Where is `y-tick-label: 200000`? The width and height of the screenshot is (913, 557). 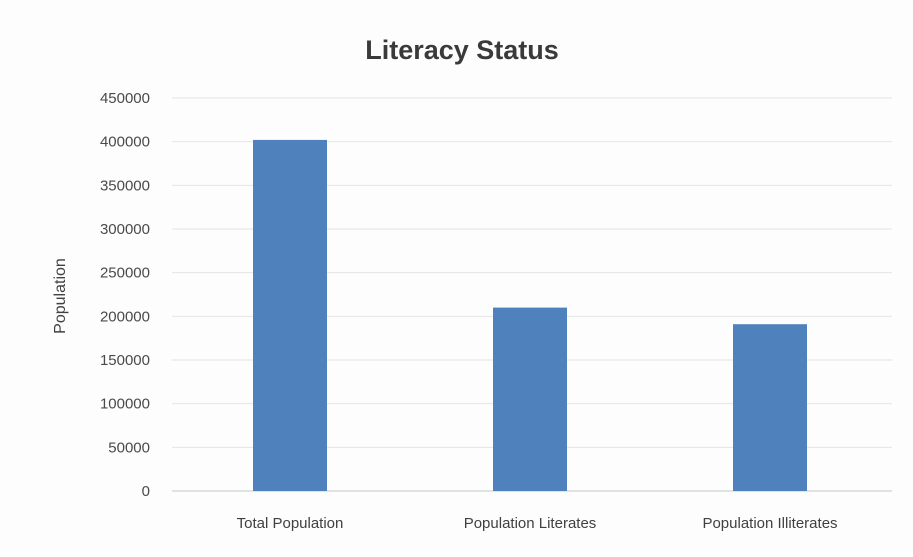
y-tick-label: 200000 is located at coordinates (125, 316).